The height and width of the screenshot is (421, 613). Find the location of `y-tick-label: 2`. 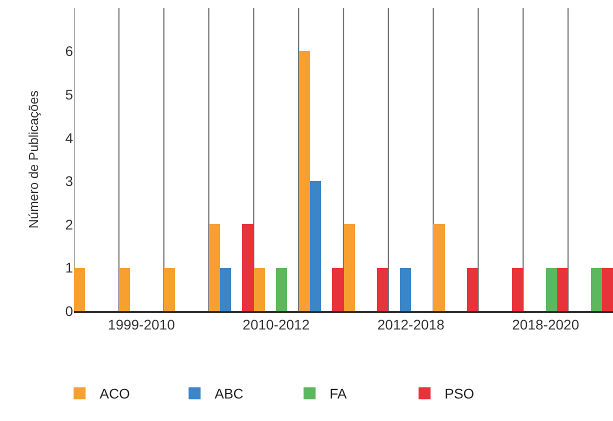

y-tick-label: 2 is located at coordinates (69, 224).